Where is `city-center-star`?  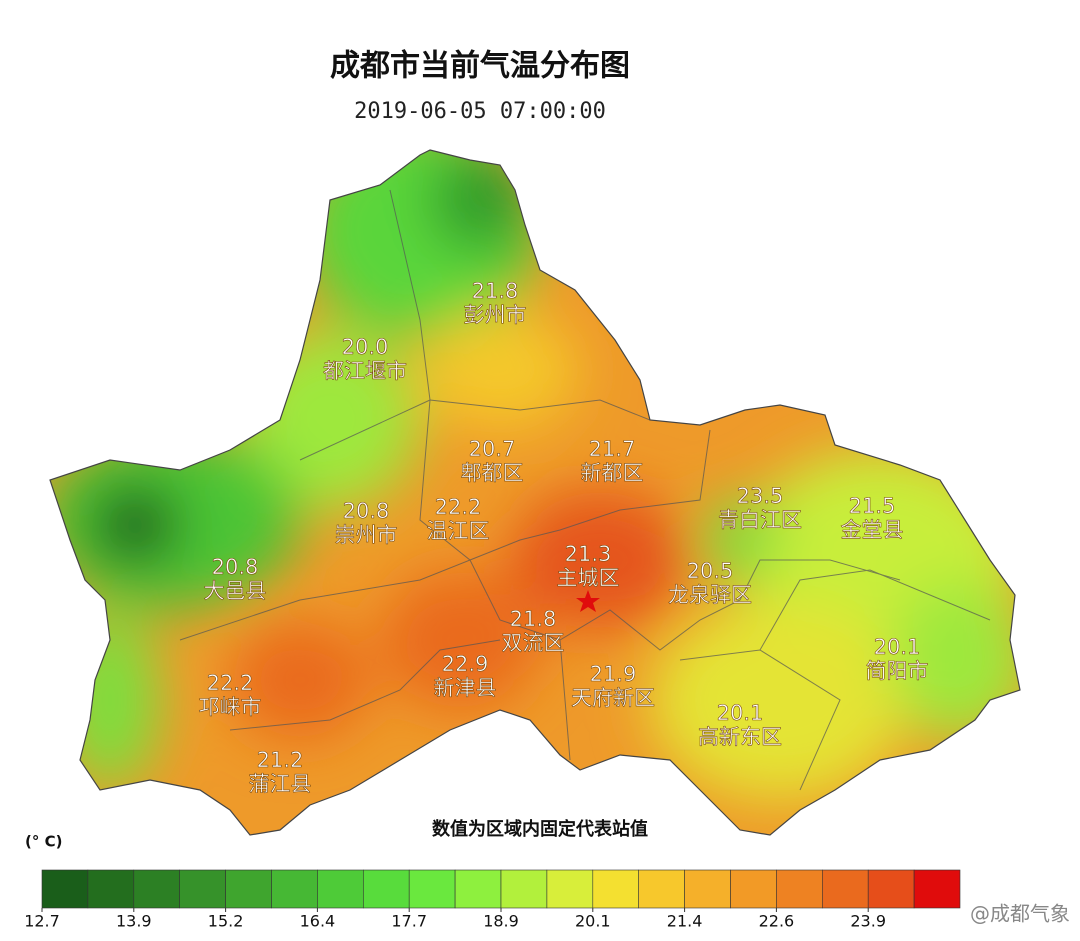 city-center-star is located at coordinates (588, 601).